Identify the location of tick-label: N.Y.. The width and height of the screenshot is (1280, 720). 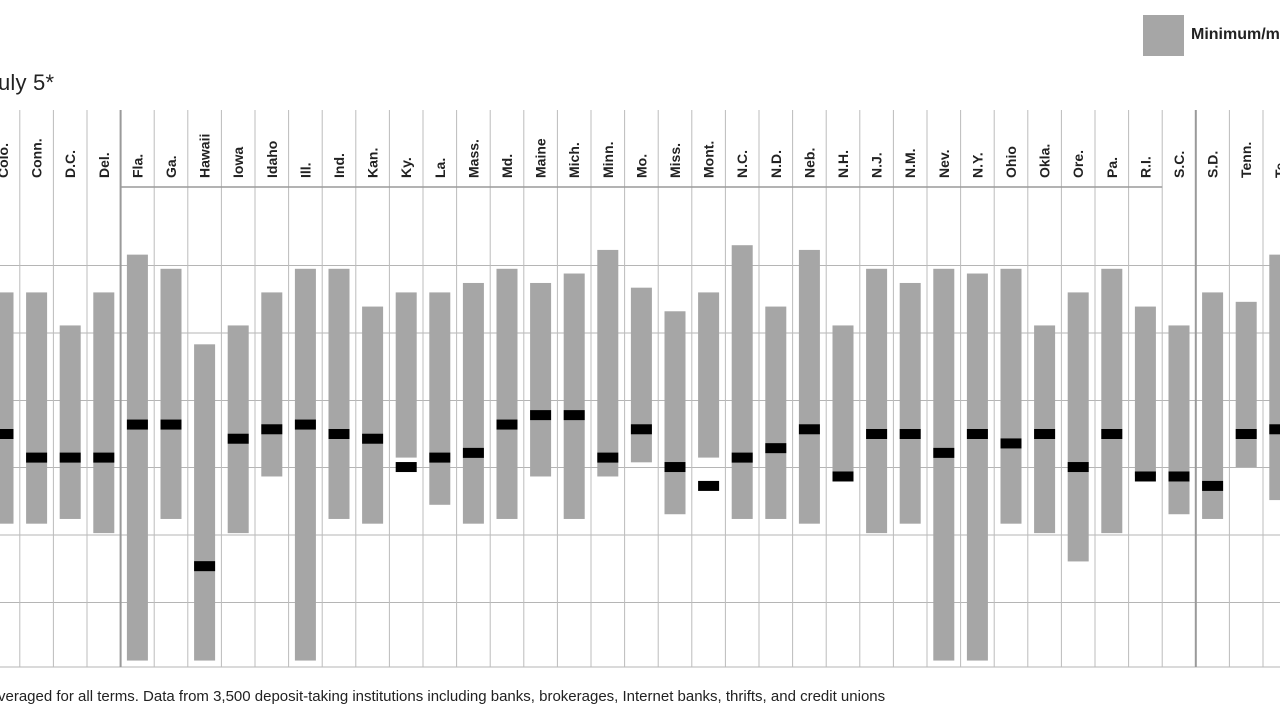
(977, 165).